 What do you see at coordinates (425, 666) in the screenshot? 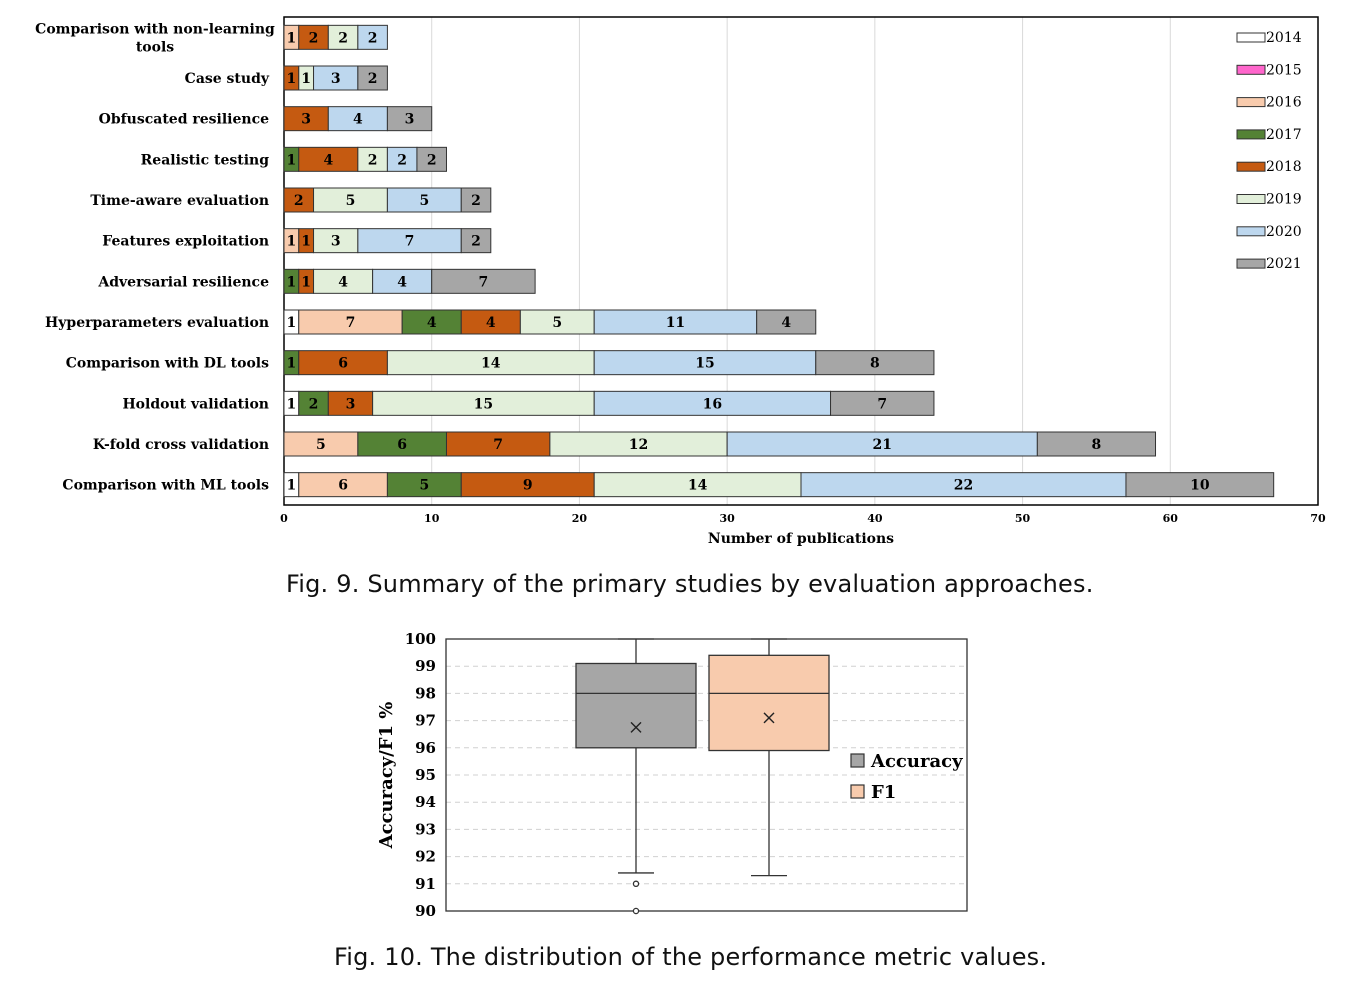
I see `y-tick-label: 99` at bounding box center [425, 666].